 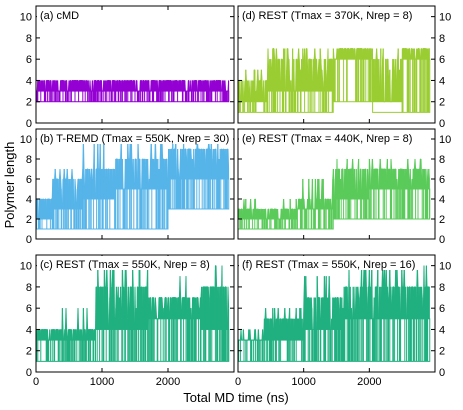 What do you see at coordinates (369, 382) in the screenshot?
I see `x-tick-label: 2000` at bounding box center [369, 382].